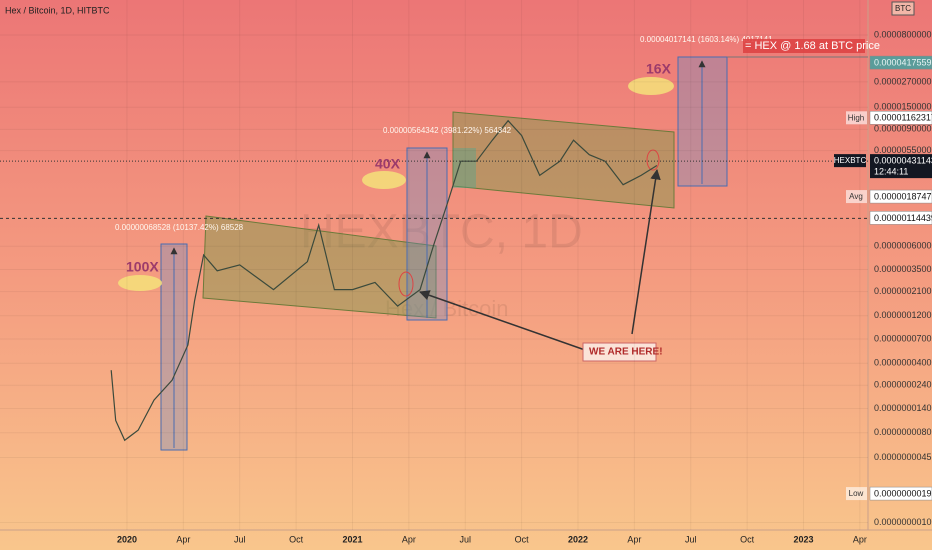  What do you see at coordinates (903, 218) in the screenshot?
I see `price-label: 0.00000114439` at bounding box center [903, 218].